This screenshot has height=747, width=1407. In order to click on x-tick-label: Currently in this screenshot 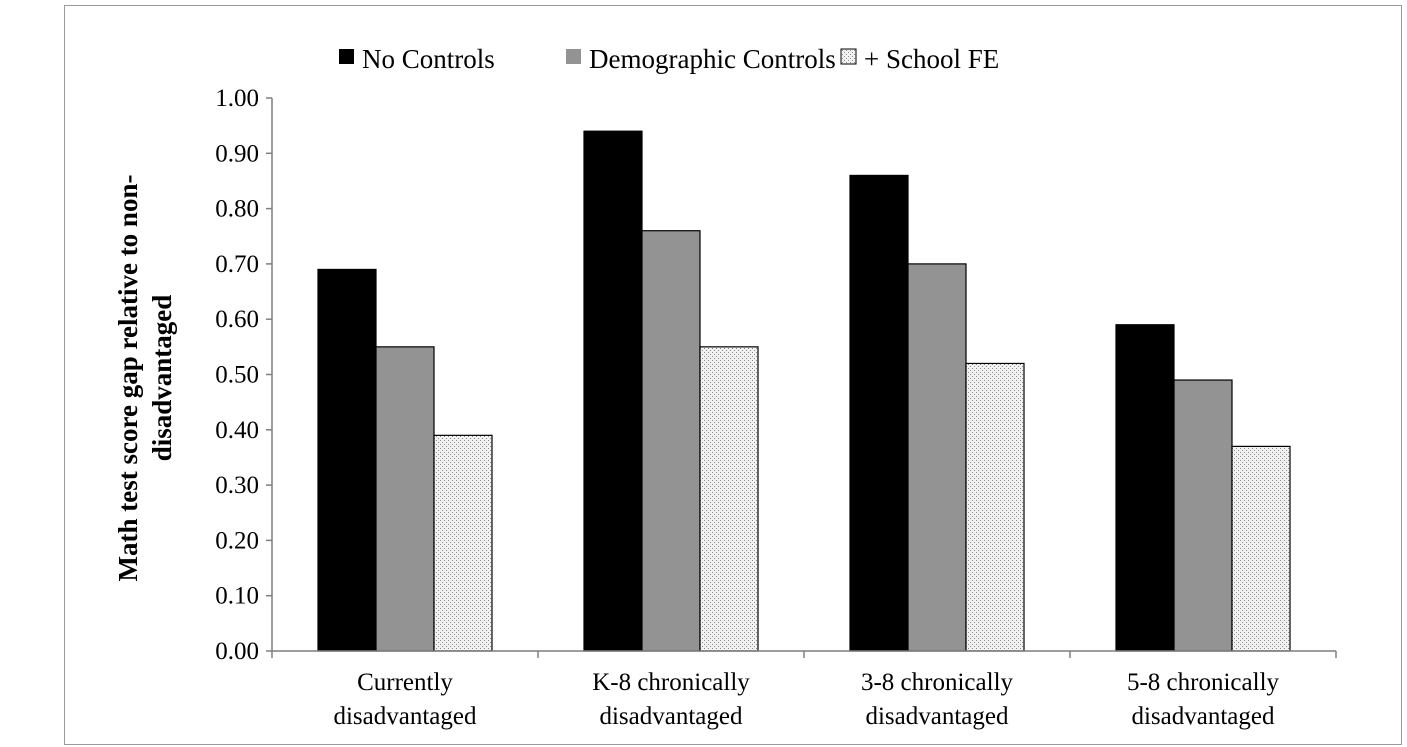, I will do `click(405, 682)`.